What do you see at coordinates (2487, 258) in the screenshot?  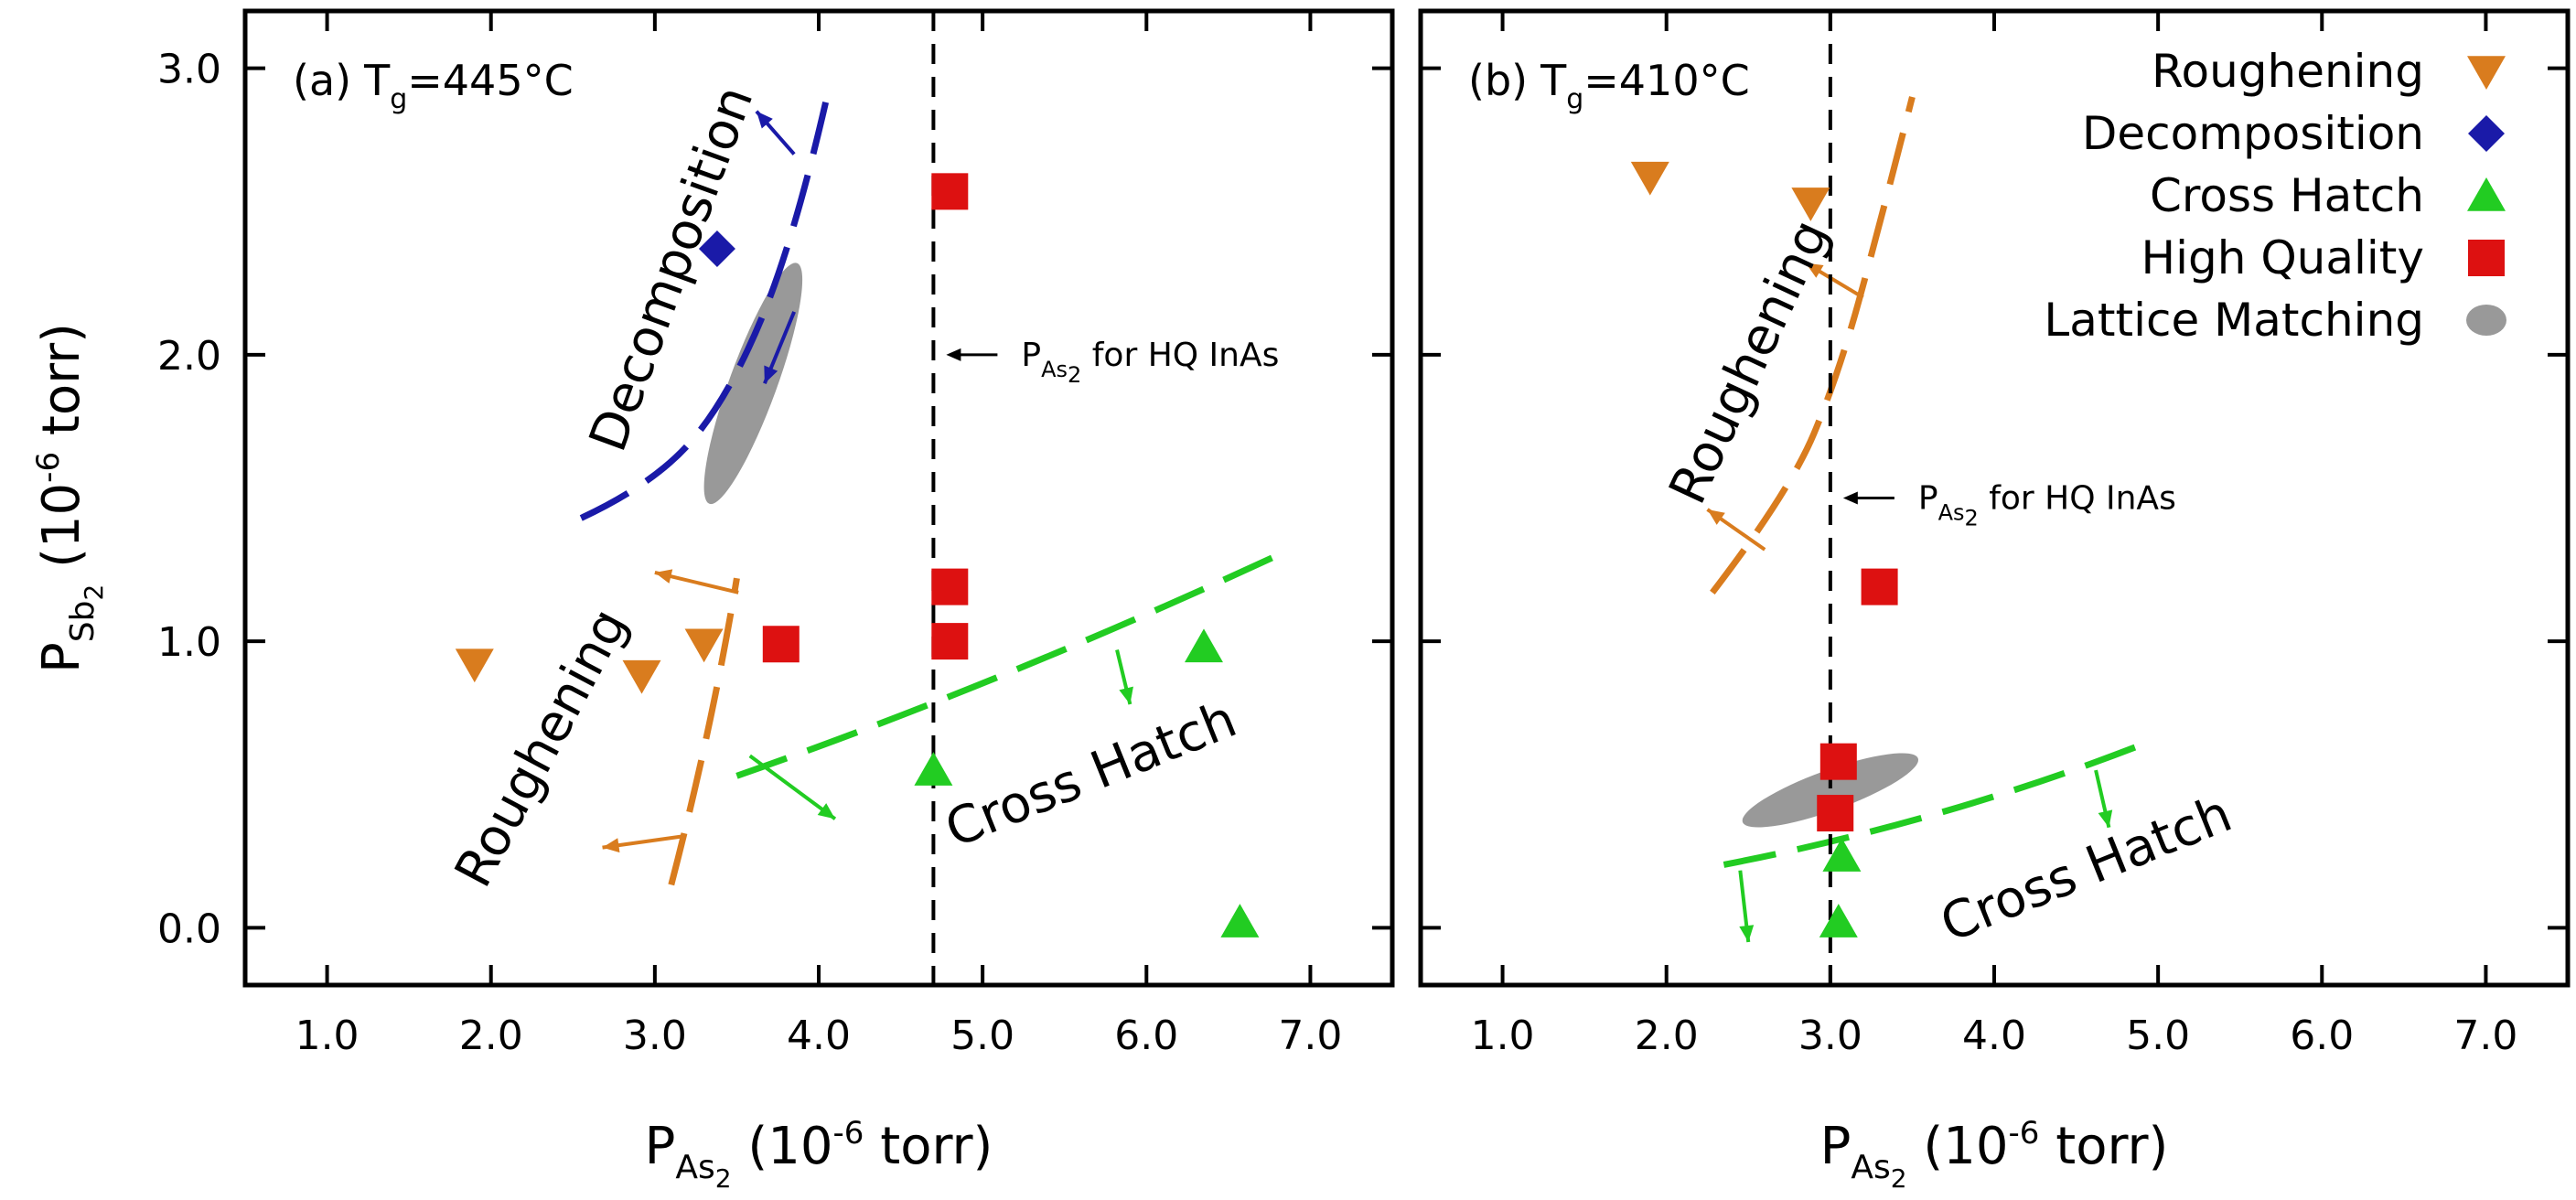 I see `legend-marker-high-quality` at bounding box center [2487, 258].